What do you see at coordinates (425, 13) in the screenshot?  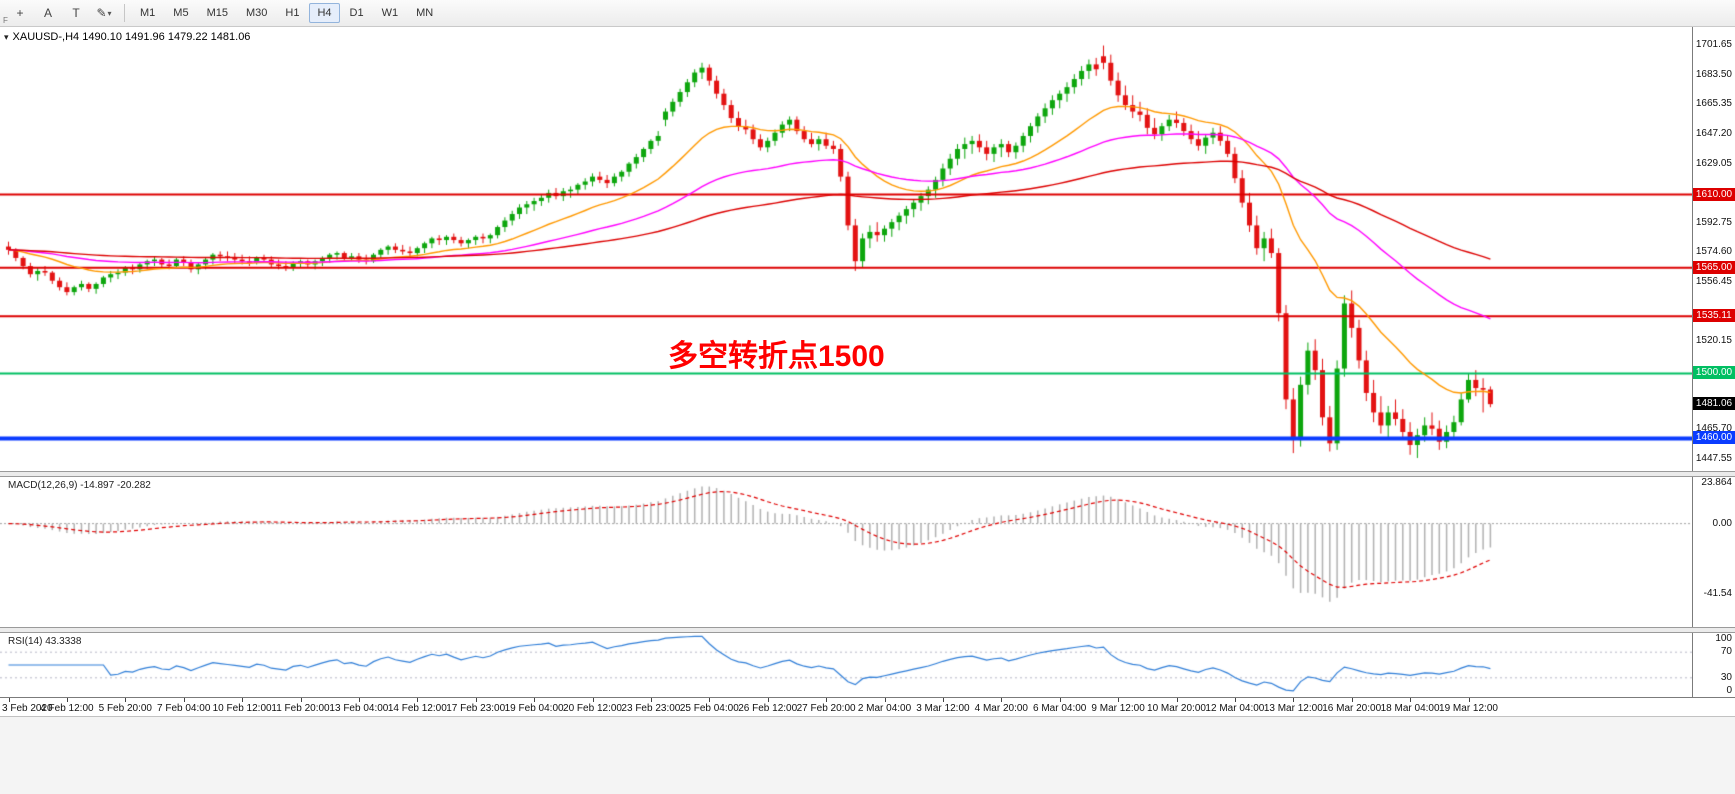 I see `timeframe-button-mn: MN` at bounding box center [425, 13].